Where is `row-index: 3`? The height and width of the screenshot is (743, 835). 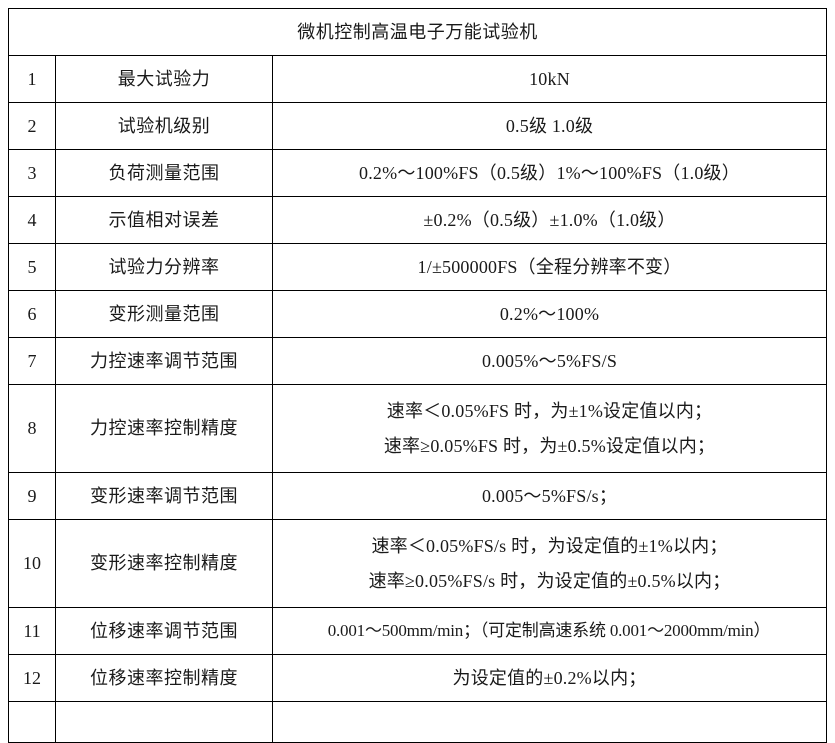
row-index: 3 is located at coordinates (32, 173).